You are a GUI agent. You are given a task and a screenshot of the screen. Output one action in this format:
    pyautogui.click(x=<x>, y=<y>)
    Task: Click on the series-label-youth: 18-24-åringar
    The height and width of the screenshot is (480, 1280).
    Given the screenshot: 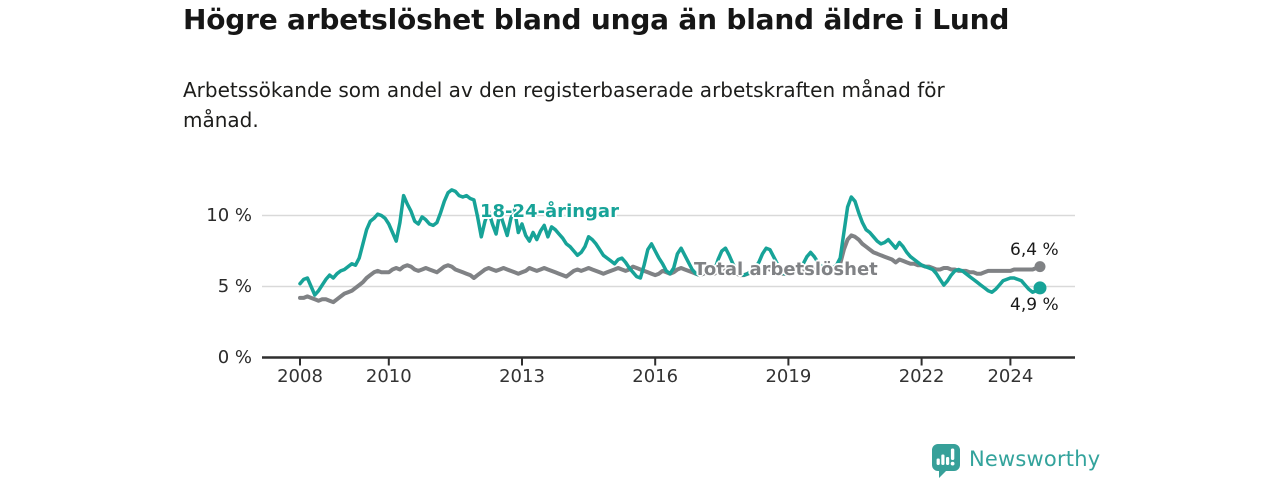 What is the action you would take?
    pyautogui.click(x=549, y=211)
    